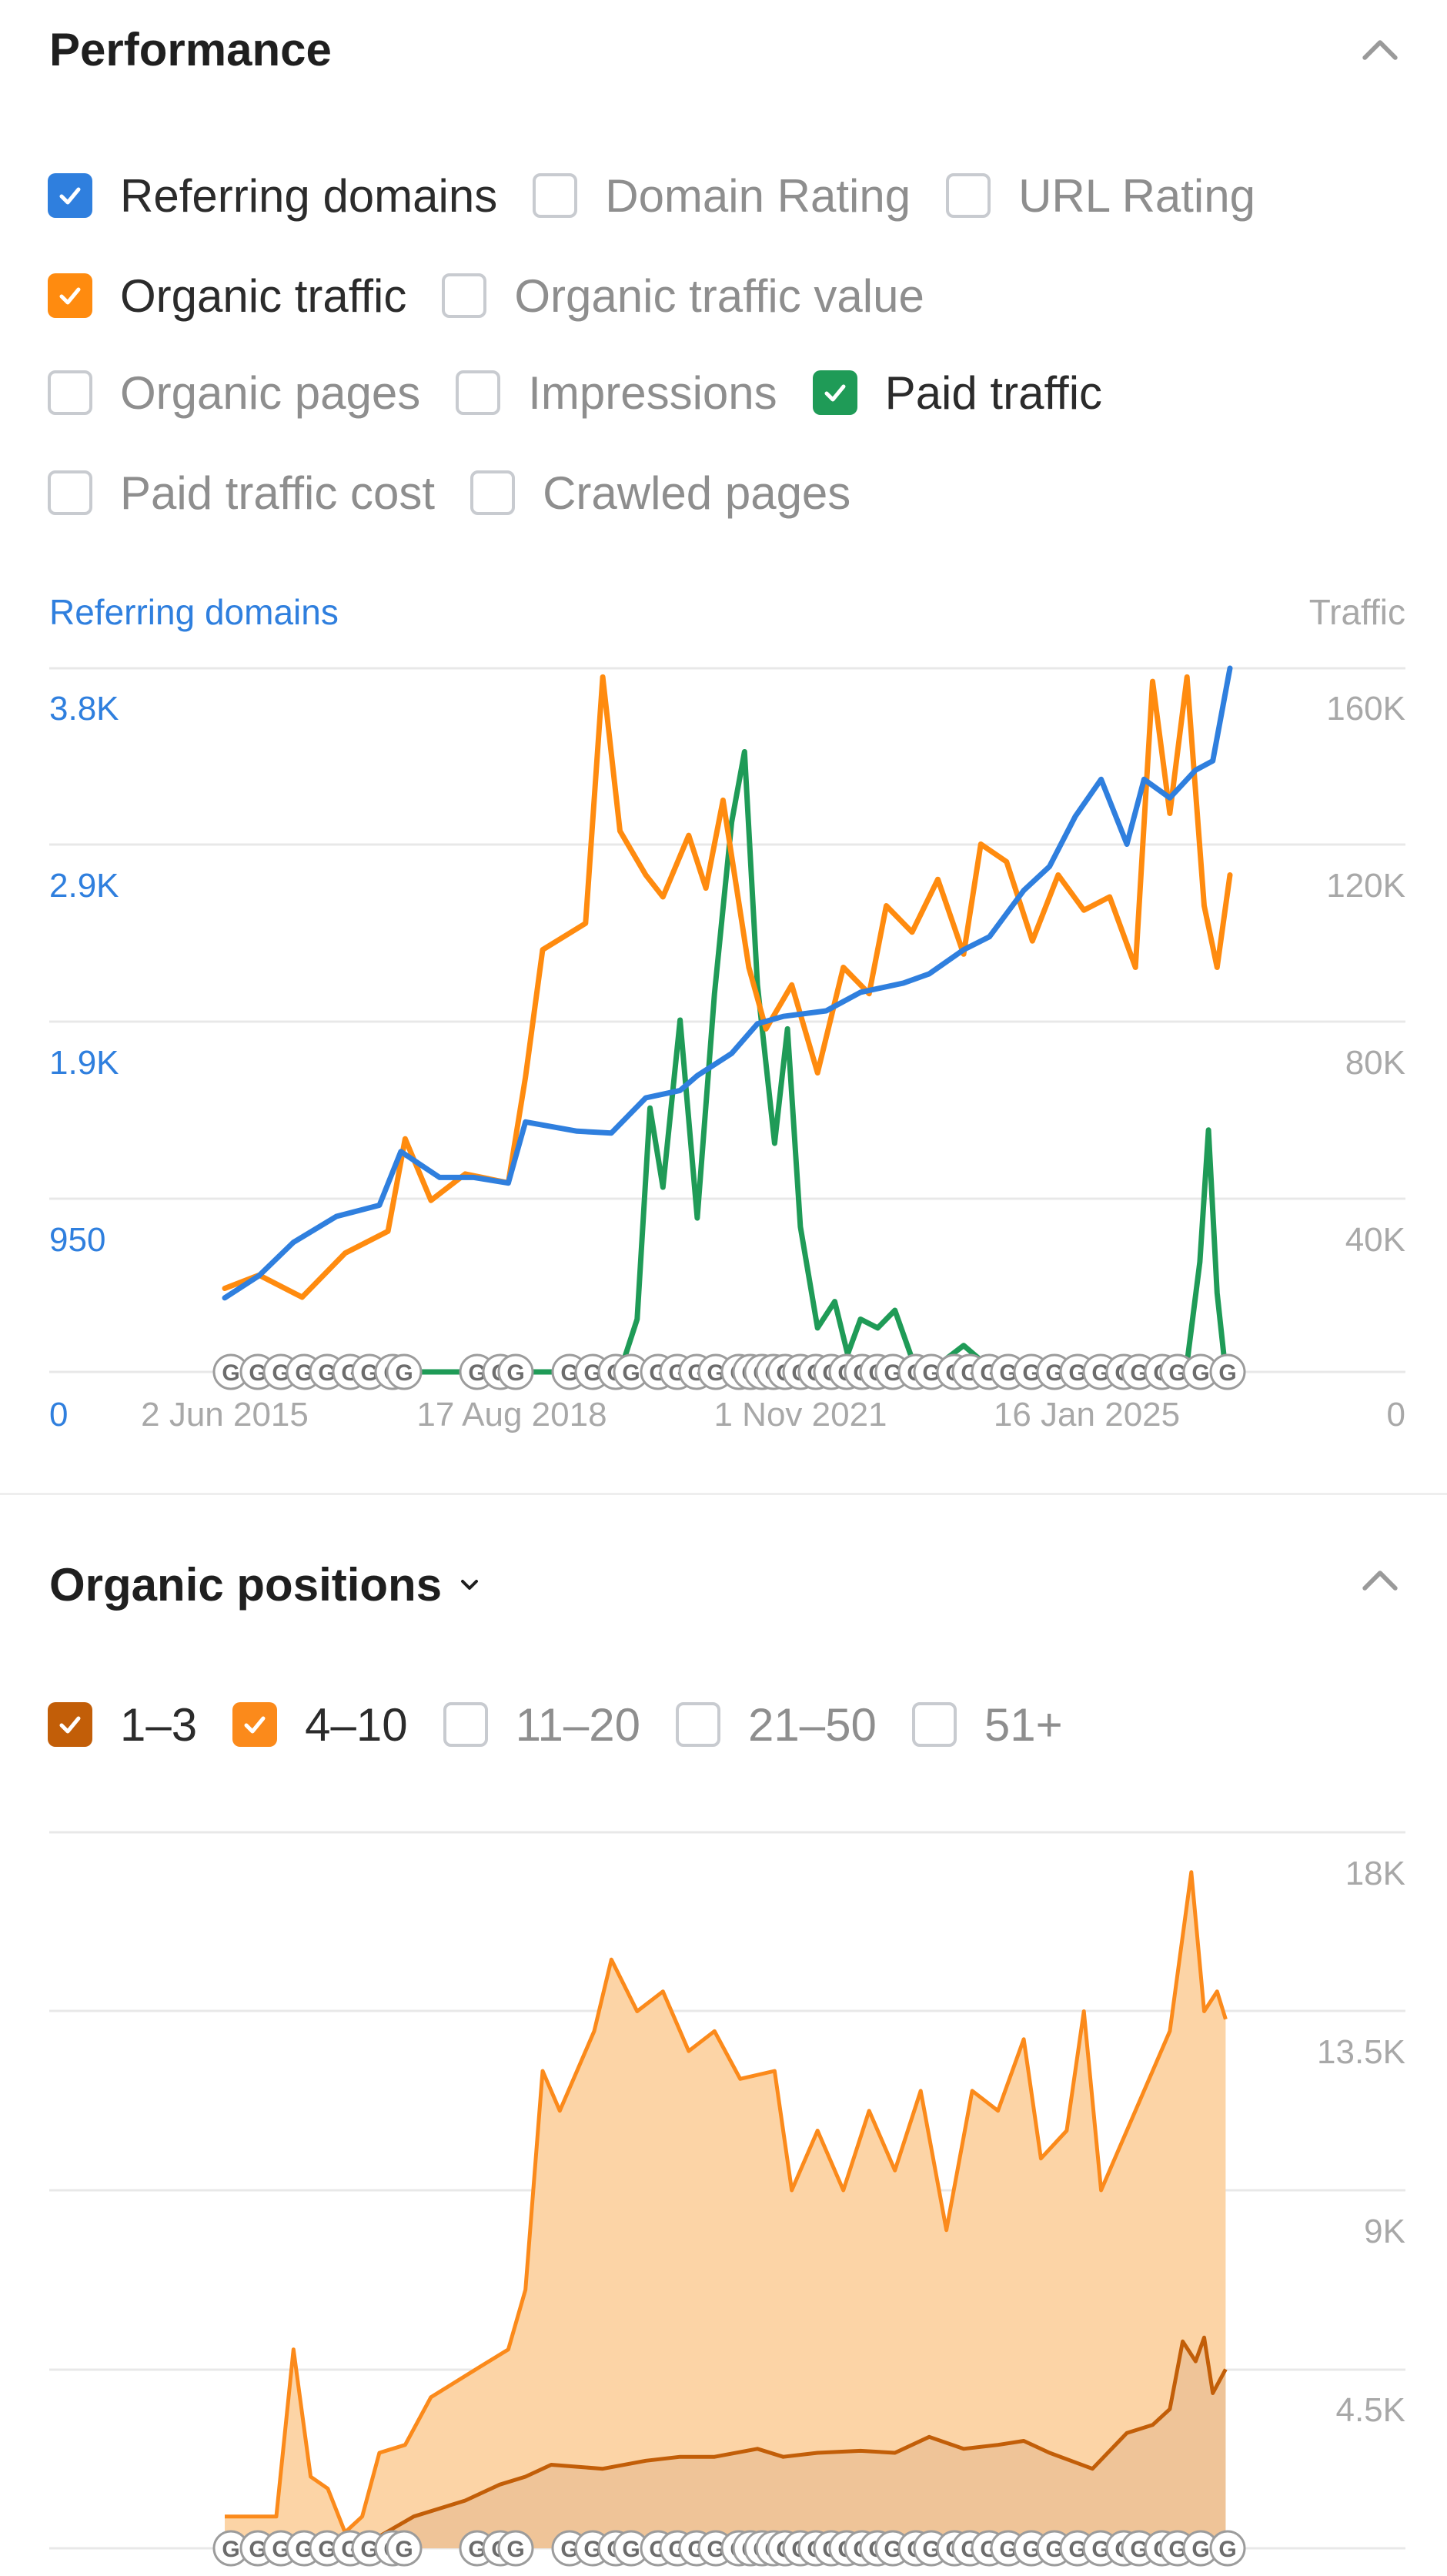 The height and width of the screenshot is (2576, 1447). What do you see at coordinates (800, 1415) in the screenshot?
I see `x-tick-label: 1 Nov 2021` at bounding box center [800, 1415].